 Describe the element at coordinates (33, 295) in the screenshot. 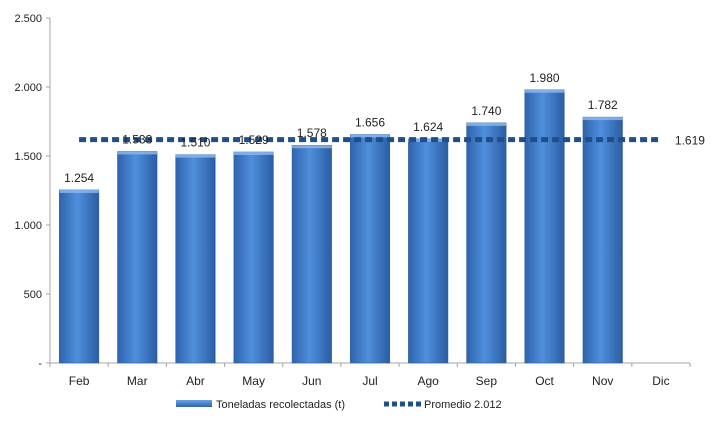

I see `y-tick-label: 500` at that location.